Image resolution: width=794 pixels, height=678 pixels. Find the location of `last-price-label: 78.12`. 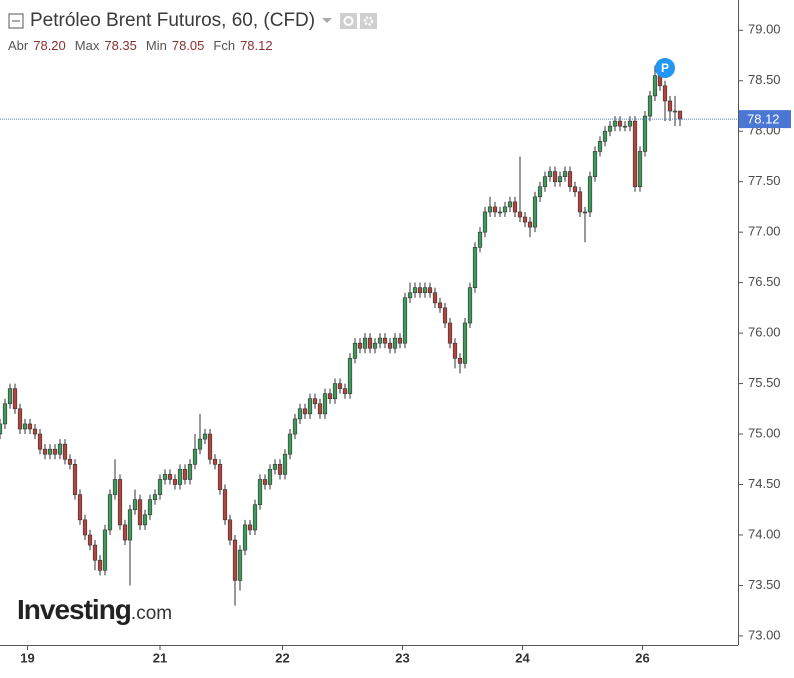

last-price-label: 78.12 is located at coordinates (763, 119).